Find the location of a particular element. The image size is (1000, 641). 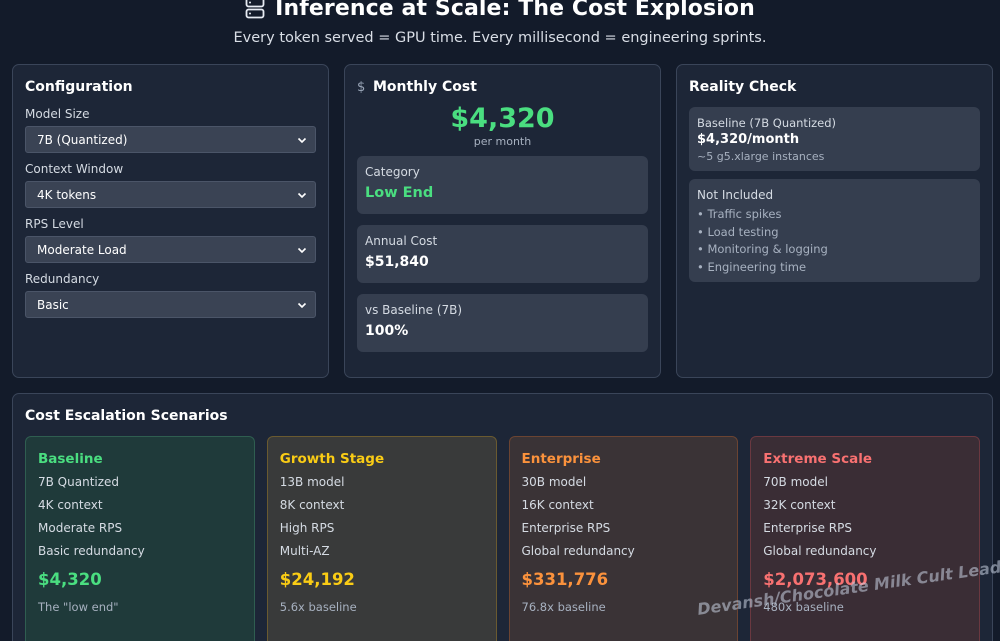

scenario-spec: 30B model is located at coordinates (554, 482).